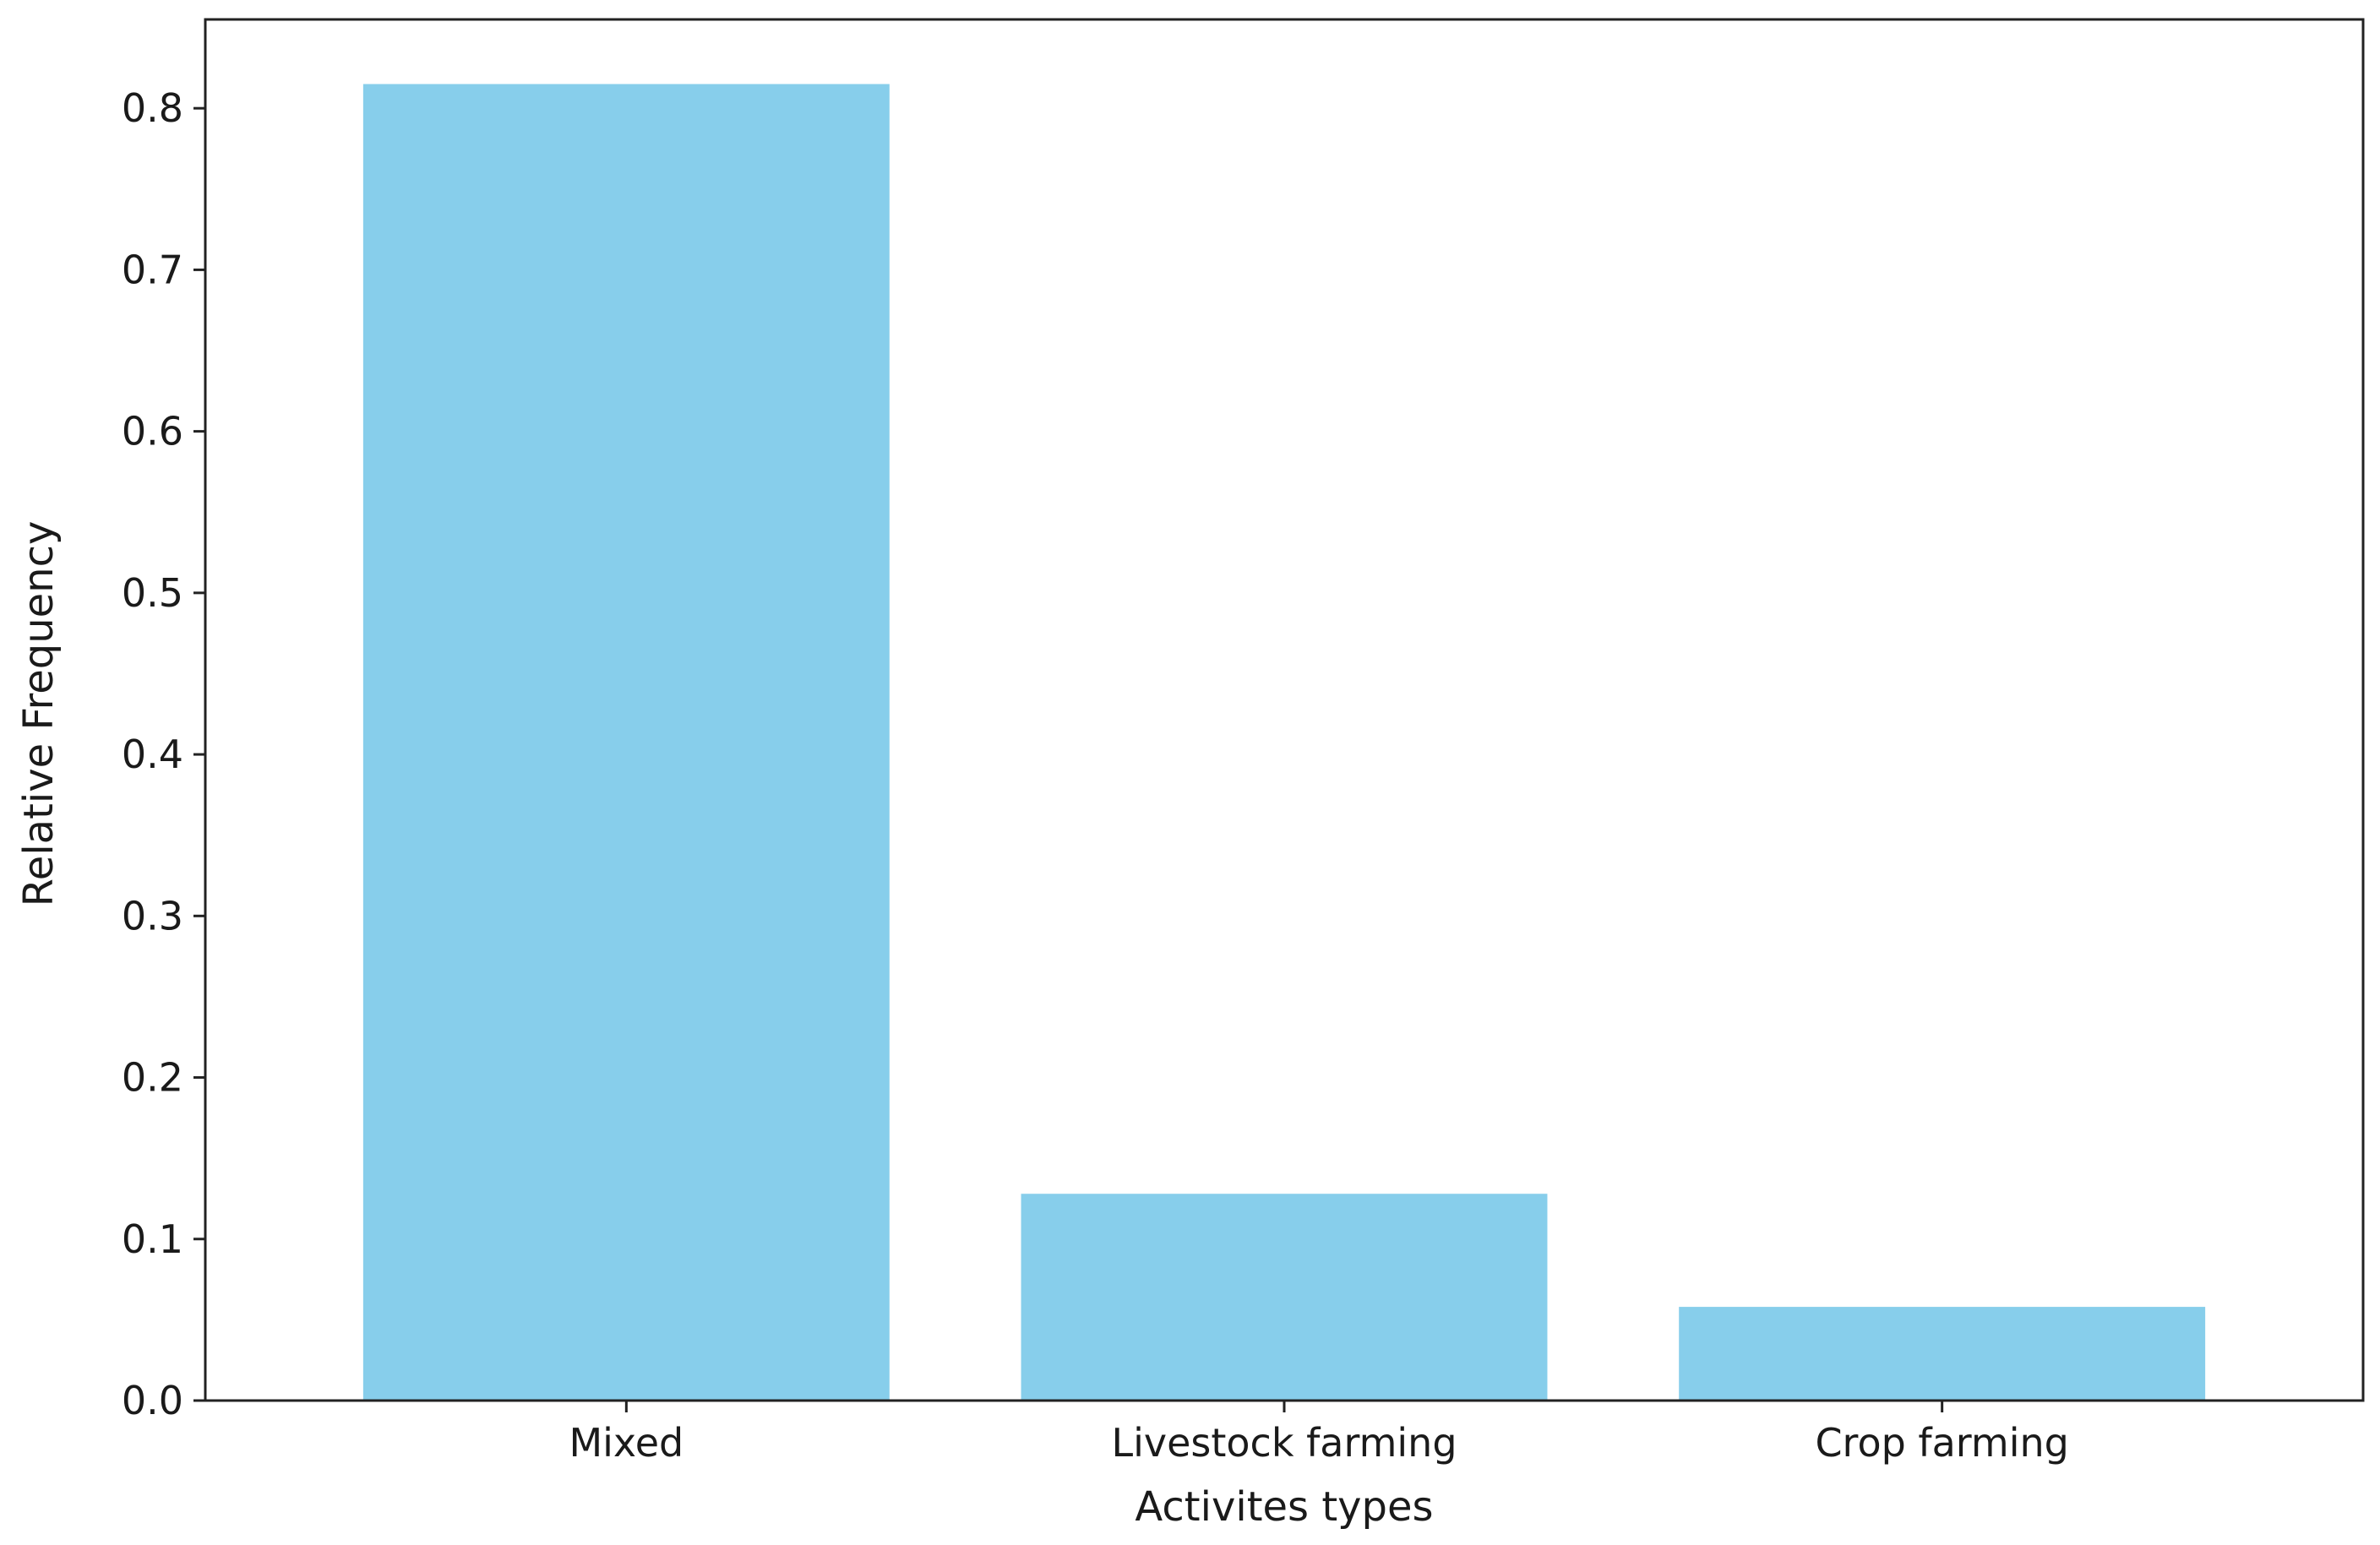  I want to click on y-tick-label: 0.6, so click(152, 432).